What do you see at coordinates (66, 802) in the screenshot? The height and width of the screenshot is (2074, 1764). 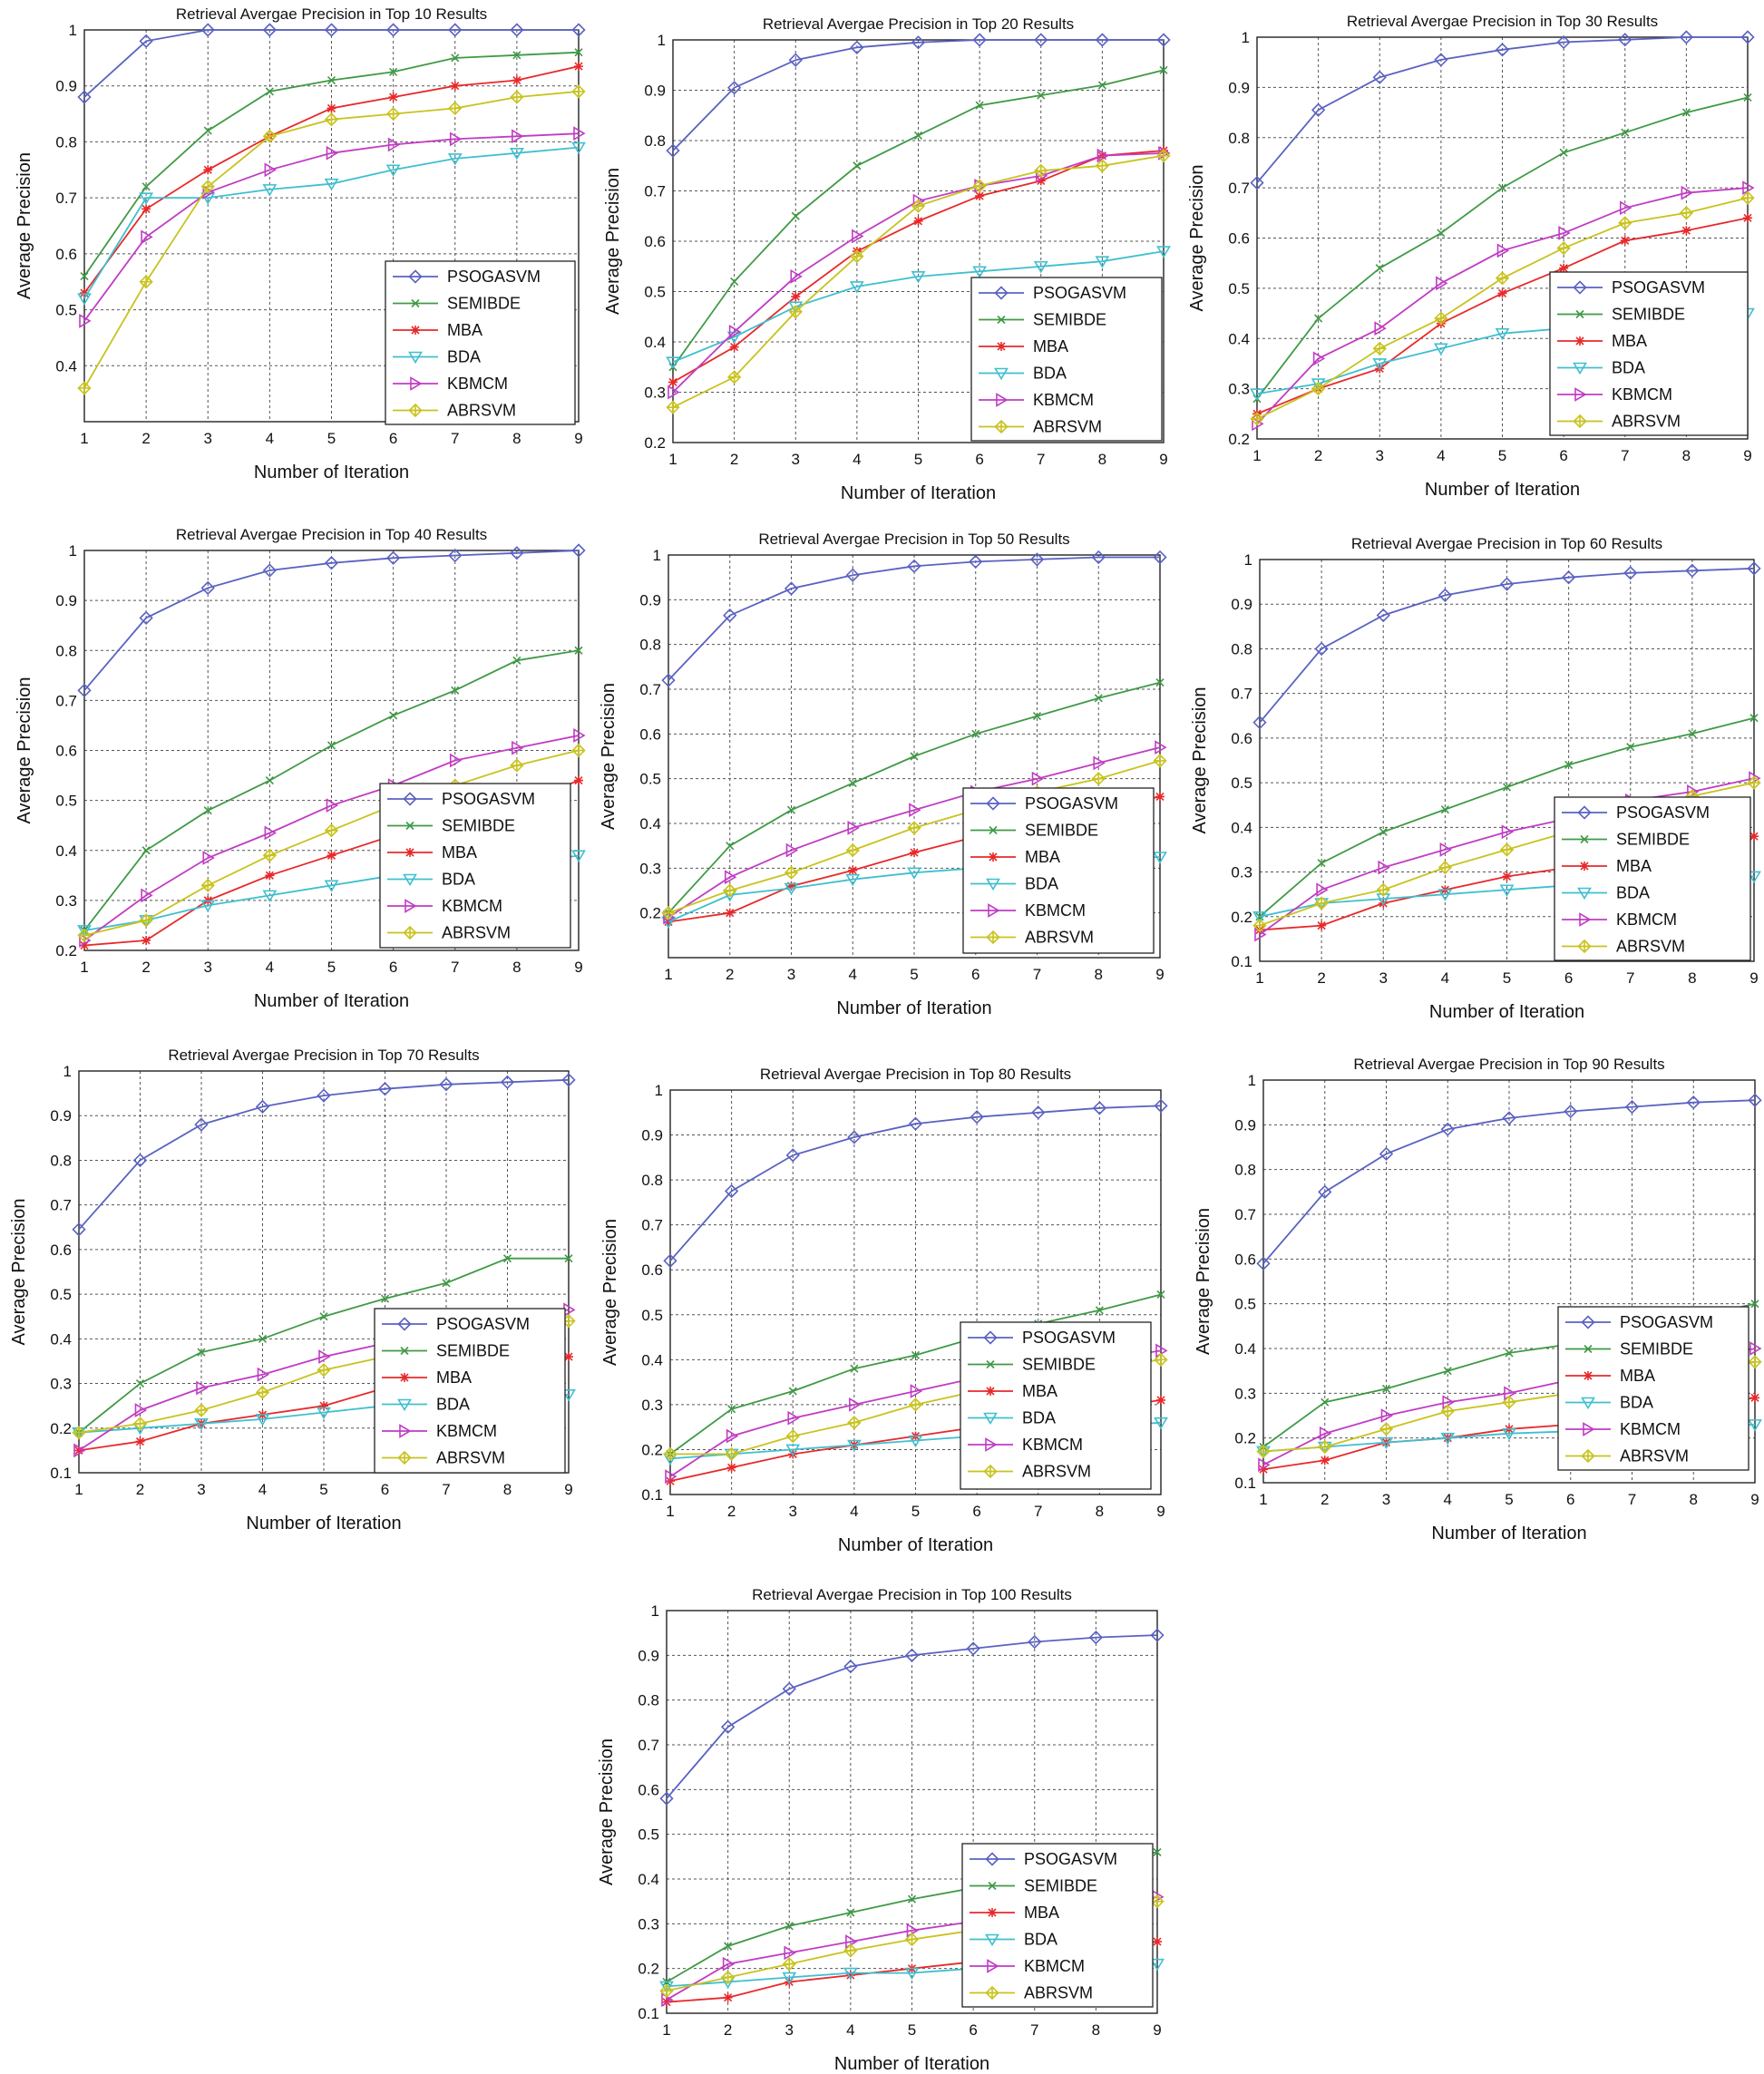 I see `y-tick-label: 0.5` at bounding box center [66, 802].